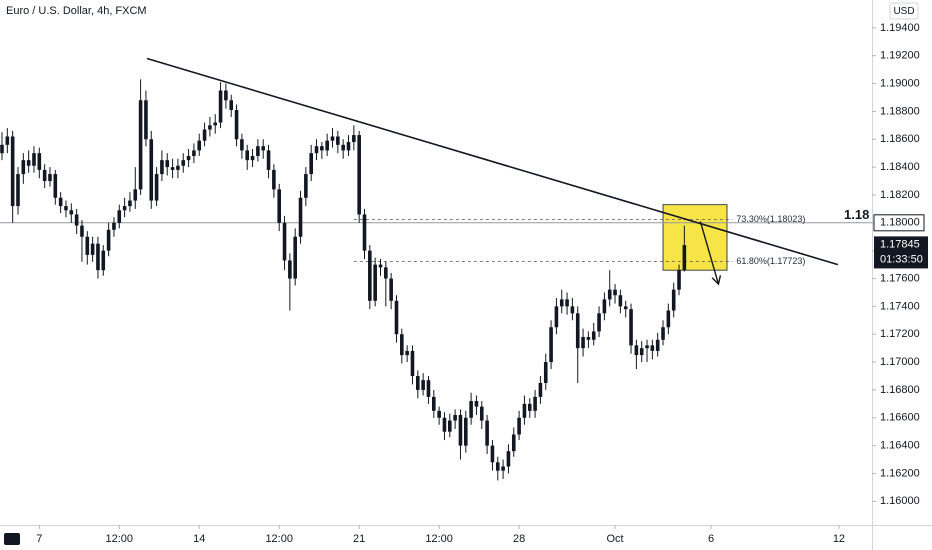 Image resolution: width=932 pixels, height=550 pixels. Describe the element at coordinates (900, 390) in the screenshot. I see `y-tick-label: 1.16800` at that location.